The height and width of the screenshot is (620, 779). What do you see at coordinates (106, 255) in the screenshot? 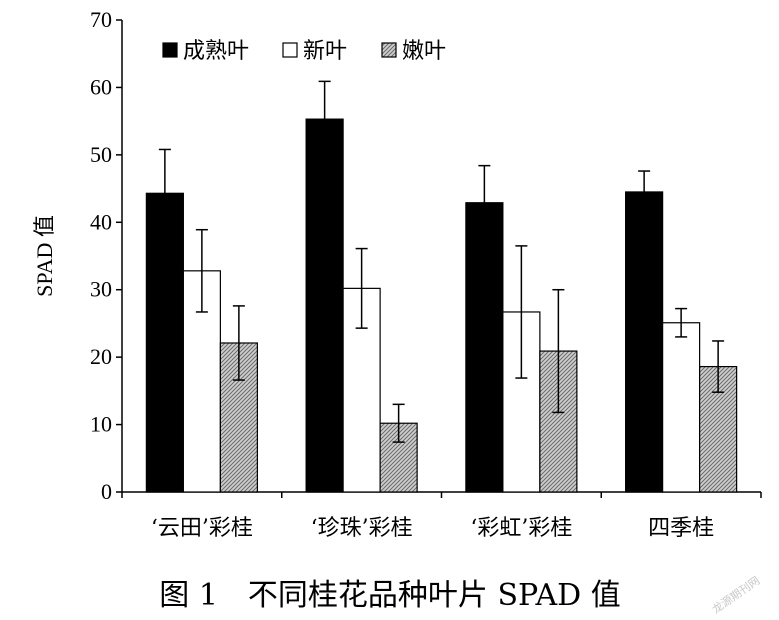
I see `y-ticks: 0 10 20 30 40 50 60 70` at bounding box center [106, 255].